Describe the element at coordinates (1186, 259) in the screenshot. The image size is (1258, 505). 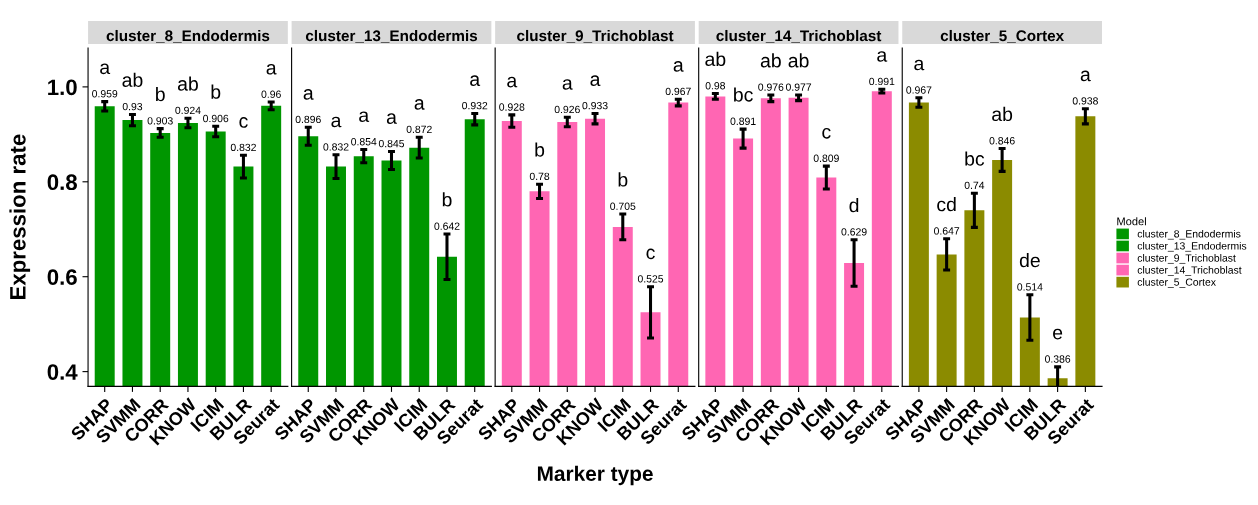
I see `legend-label: cluster_9_Trichoblast` at that location.